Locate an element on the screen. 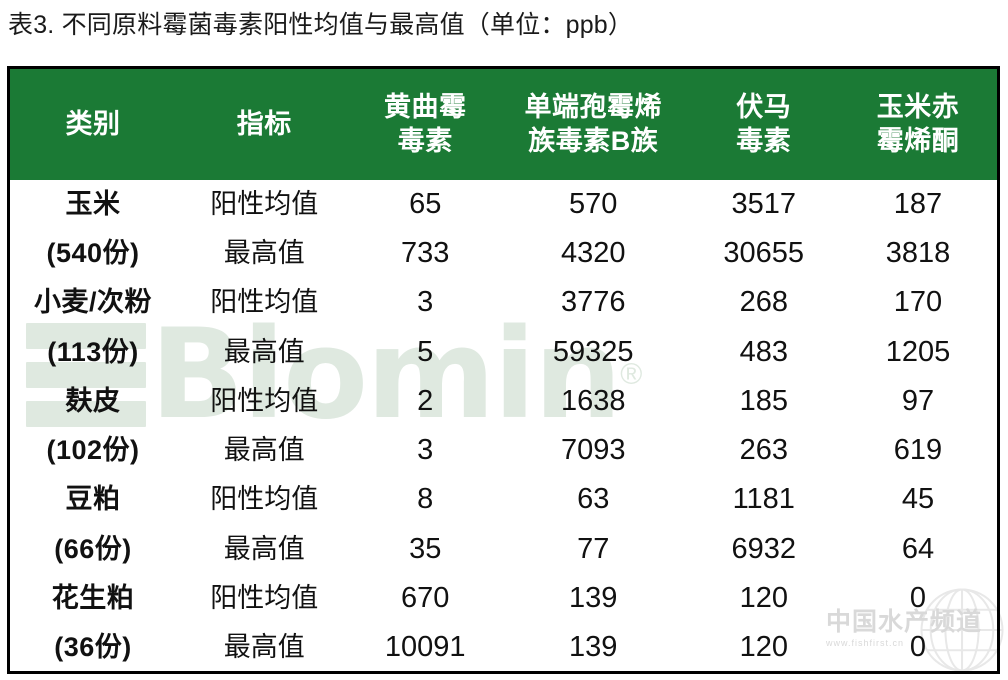 This screenshot has width=1008, height=680. column-header-zearalenone: 玉米赤 霉烯酮 is located at coordinates (918, 123).